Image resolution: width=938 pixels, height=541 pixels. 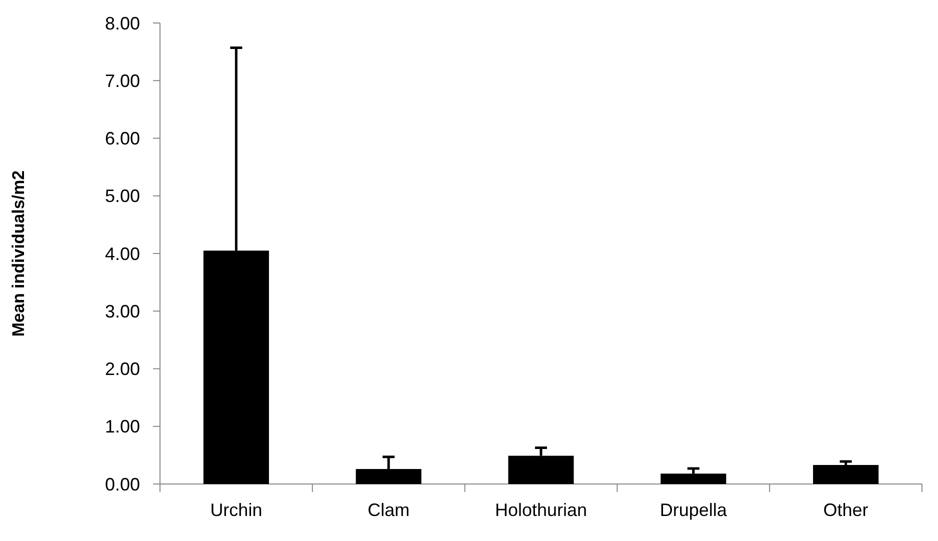 What do you see at coordinates (122, 23) in the screenshot?
I see `y-tick-label: 8.00` at bounding box center [122, 23].